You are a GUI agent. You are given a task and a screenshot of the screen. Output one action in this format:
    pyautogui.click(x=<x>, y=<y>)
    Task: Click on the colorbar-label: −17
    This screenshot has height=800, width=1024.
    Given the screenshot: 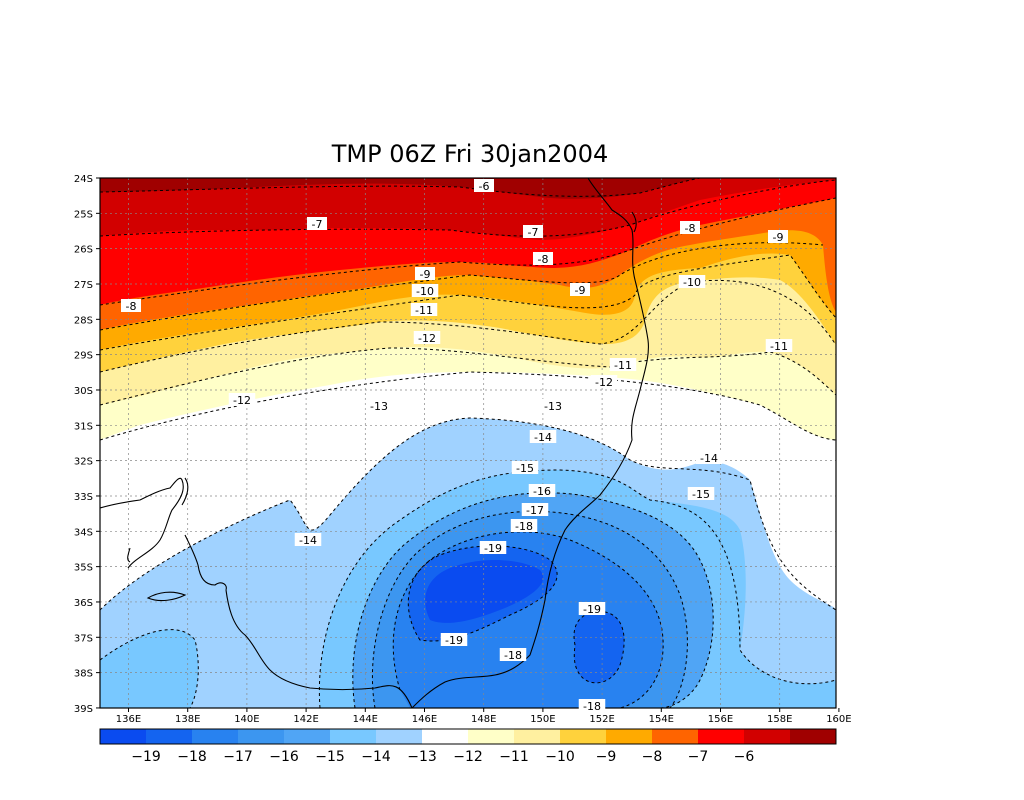 What is the action you would take?
    pyautogui.click(x=238, y=757)
    